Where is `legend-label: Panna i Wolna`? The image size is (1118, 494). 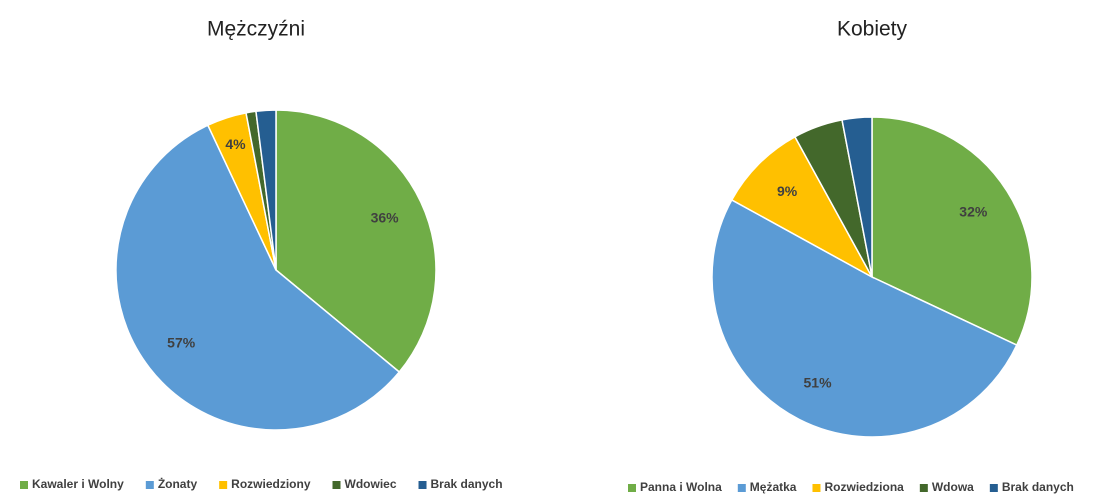
legend-label: Panna i Wolna is located at coordinates (681, 487).